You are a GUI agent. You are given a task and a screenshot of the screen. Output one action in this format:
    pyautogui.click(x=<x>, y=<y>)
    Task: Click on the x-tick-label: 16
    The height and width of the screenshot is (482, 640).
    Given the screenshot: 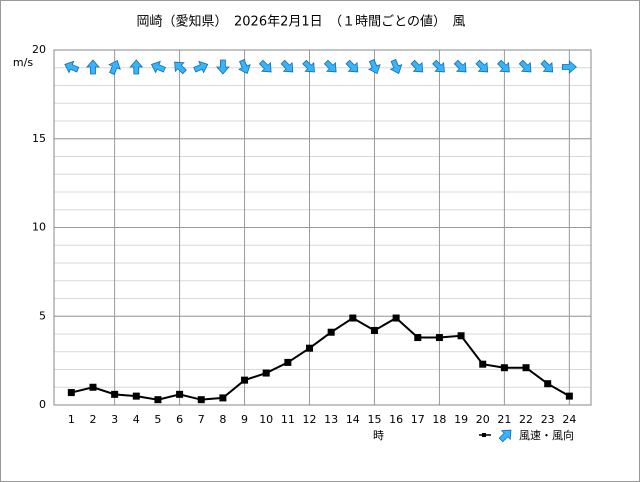 What is the action you would take?
    pyautogui.click(x=396, y=419)
    